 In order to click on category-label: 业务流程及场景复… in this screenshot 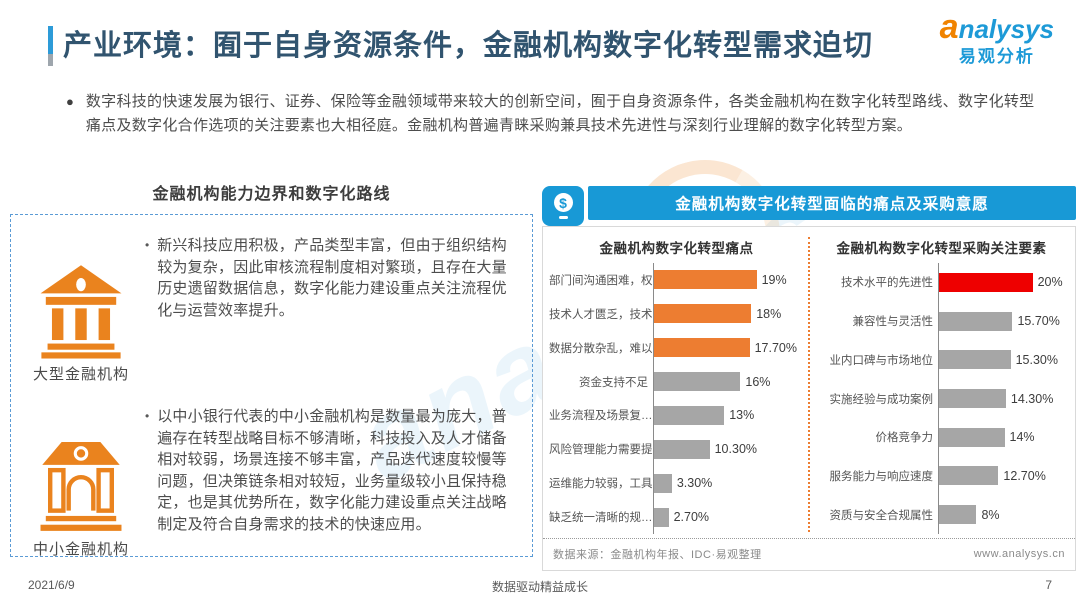, I will do `click(601, 416)`.